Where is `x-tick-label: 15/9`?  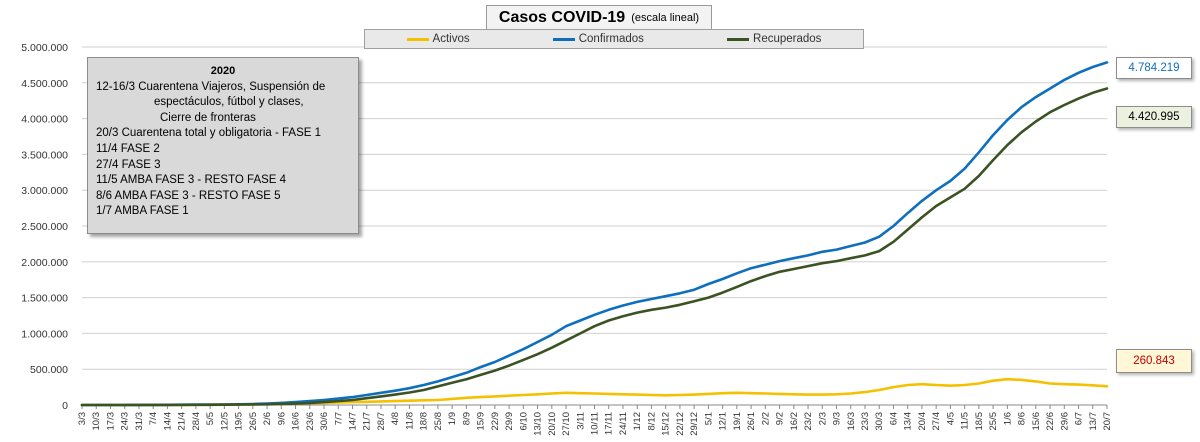
x-tick-label: 15/9 is located at coordinates (481, 421).